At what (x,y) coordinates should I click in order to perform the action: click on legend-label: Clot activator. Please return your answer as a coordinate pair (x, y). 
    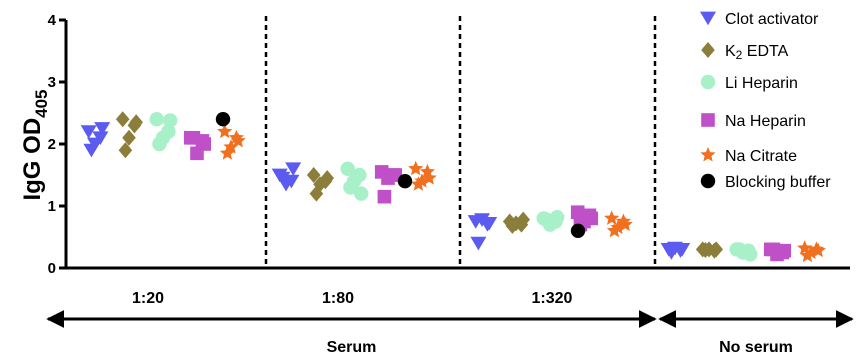
    Looking at the image, I should click on (772, 19).